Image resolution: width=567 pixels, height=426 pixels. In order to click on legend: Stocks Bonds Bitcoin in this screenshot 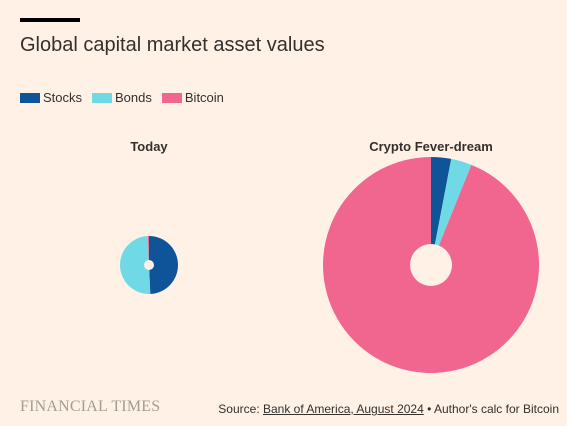, I will do `click(127, 97)`.